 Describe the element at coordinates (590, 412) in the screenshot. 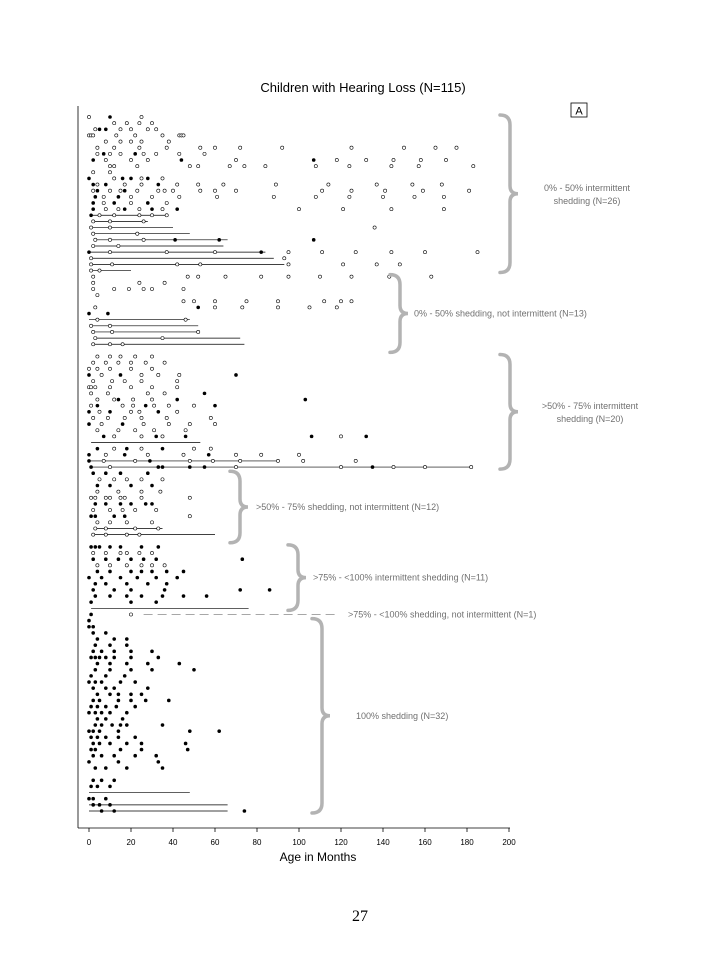

I see `group-label: >50% - 75% intermittent shedding (N=20)` at that location.